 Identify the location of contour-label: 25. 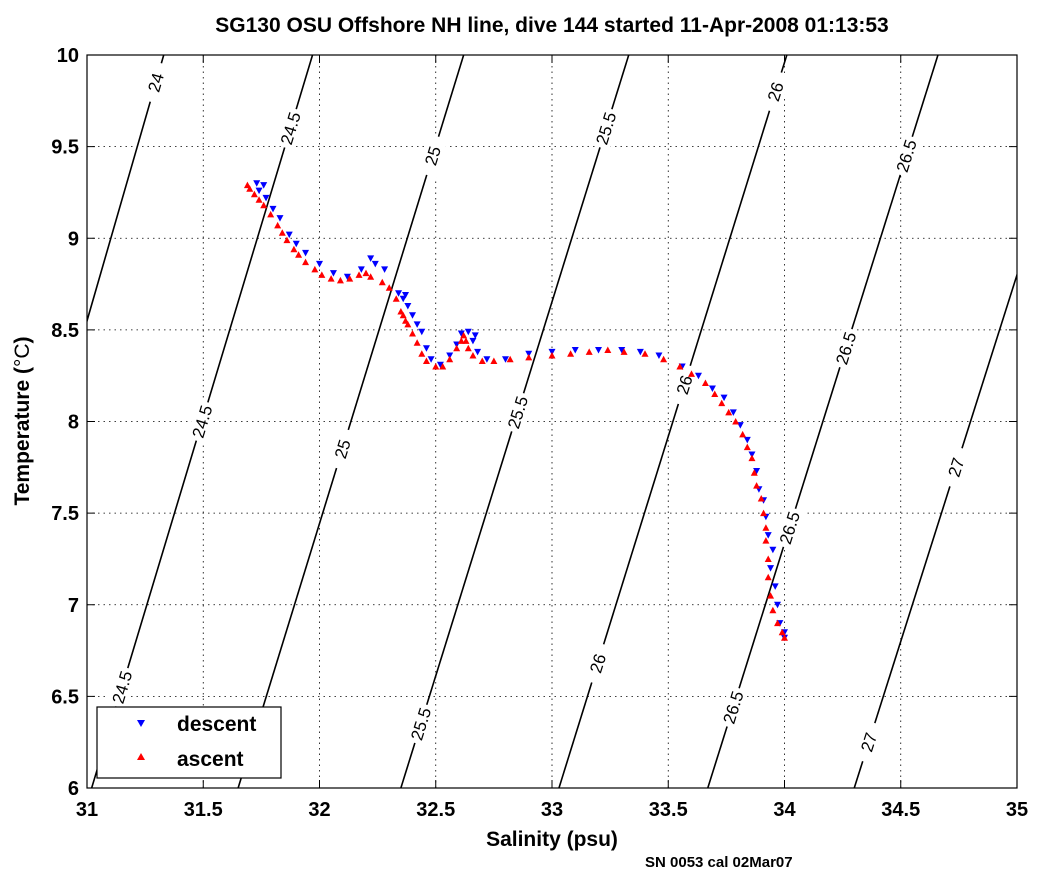
(343, 449).